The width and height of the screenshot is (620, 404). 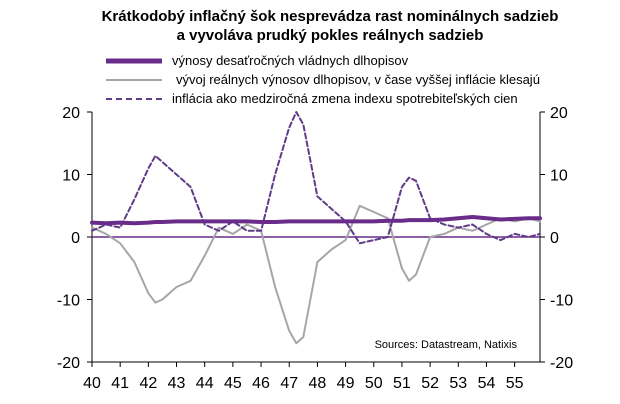 What do you see at coordinates (446, 345) in the screenshot?
I see `source-note: Sources: Datastream, Natixis` at bounding box center [446, 345].